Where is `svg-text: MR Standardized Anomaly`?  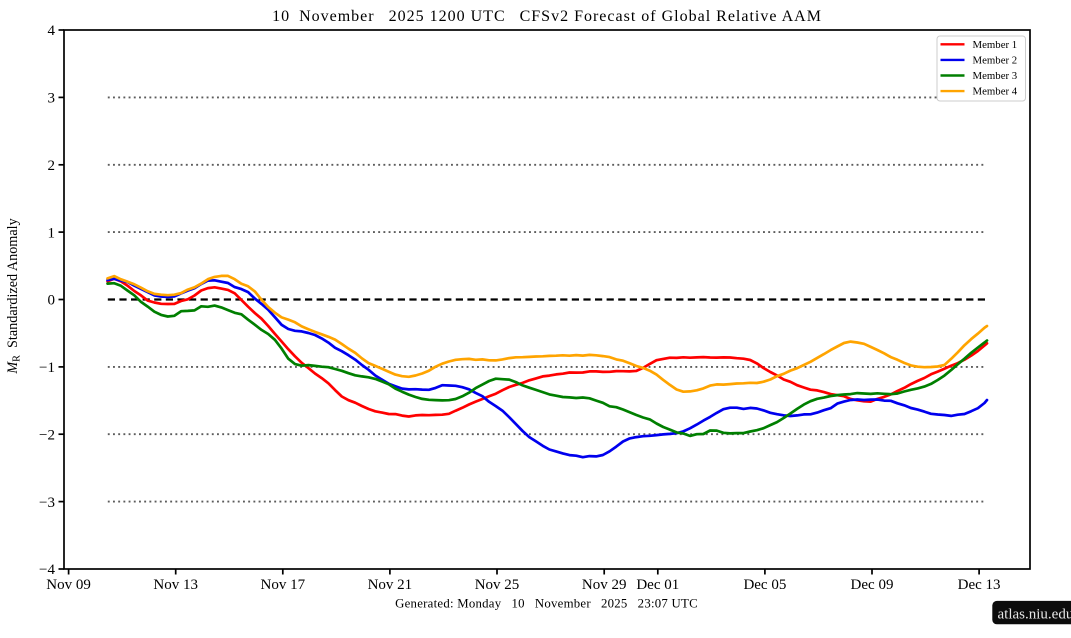
svg-text: MR Standardized Anomaly is located at coordinates (14, 295).